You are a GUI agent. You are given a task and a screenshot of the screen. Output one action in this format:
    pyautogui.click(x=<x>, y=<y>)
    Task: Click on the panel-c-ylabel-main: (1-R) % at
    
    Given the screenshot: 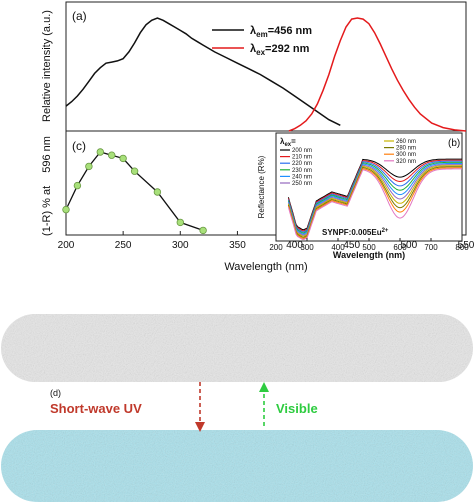 What is the action you would take?
    pyautogui.click(x=47, y=211)
    